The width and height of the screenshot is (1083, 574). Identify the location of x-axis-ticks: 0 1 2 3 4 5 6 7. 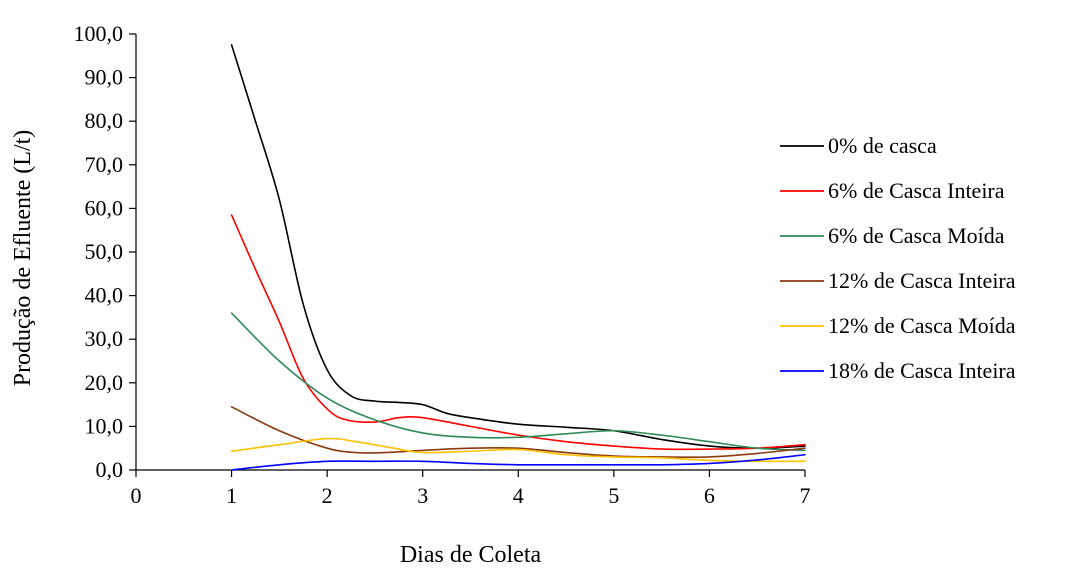
(471, 489).